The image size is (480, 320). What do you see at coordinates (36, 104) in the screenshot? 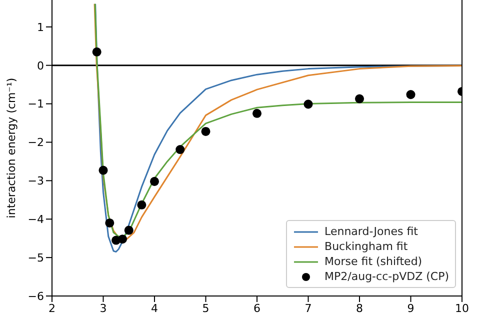
I see `y-tick-label: −1` at bounding box center [36, 104].